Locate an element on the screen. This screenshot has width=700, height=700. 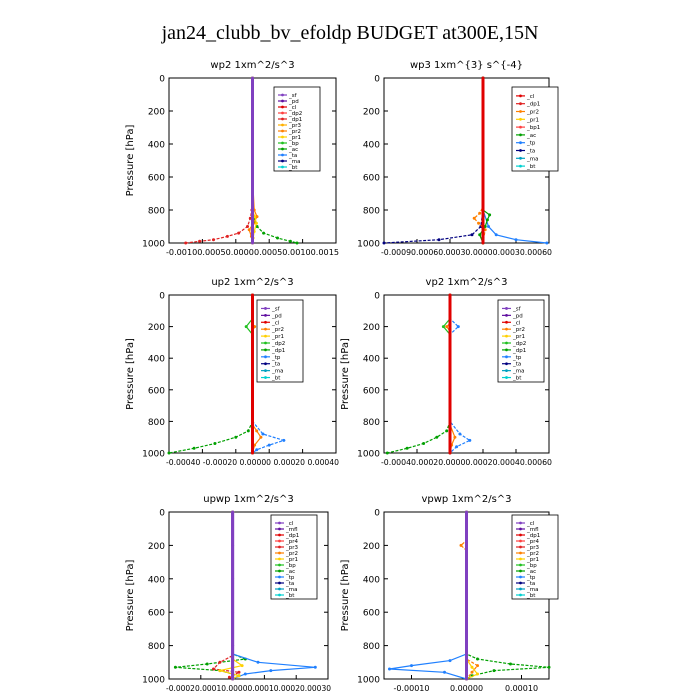
legend-label: _dp1 is located at coordinates (295, 120).